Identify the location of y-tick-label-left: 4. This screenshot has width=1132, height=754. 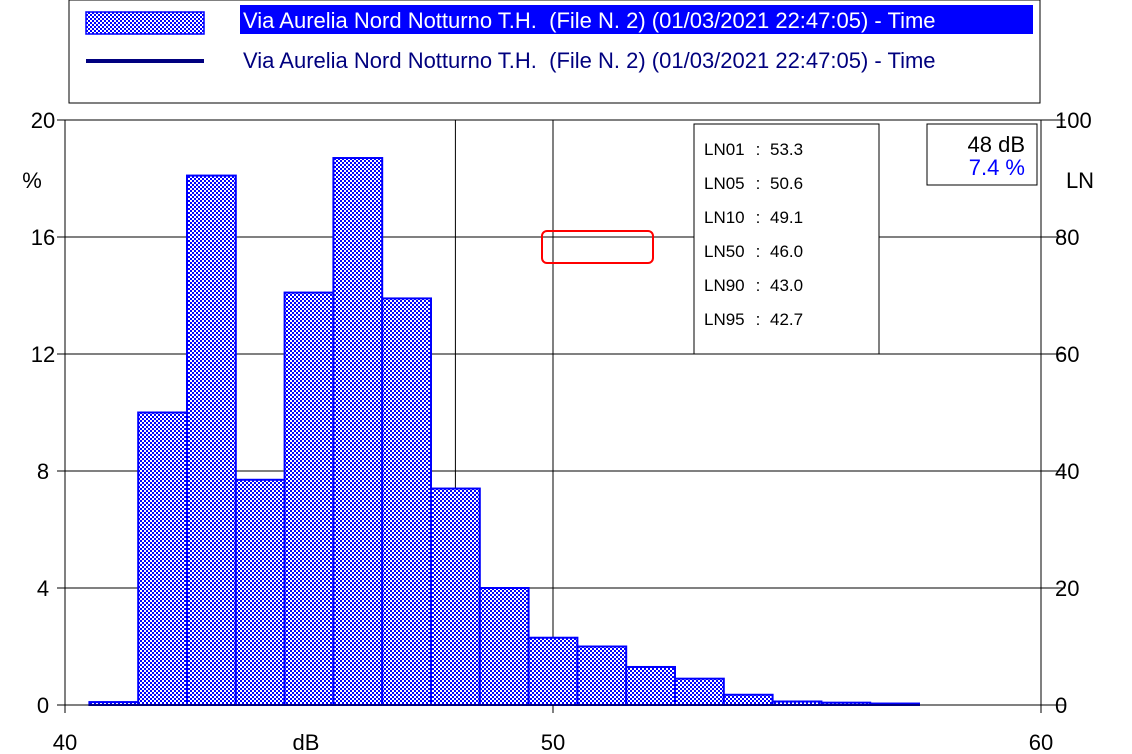
(43, 588).